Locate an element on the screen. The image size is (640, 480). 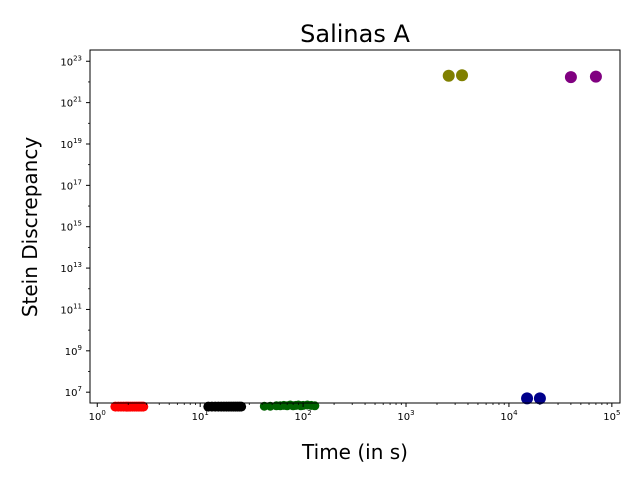
x-tick-label-5: 10⁵ is located at coordinates (611, 416).